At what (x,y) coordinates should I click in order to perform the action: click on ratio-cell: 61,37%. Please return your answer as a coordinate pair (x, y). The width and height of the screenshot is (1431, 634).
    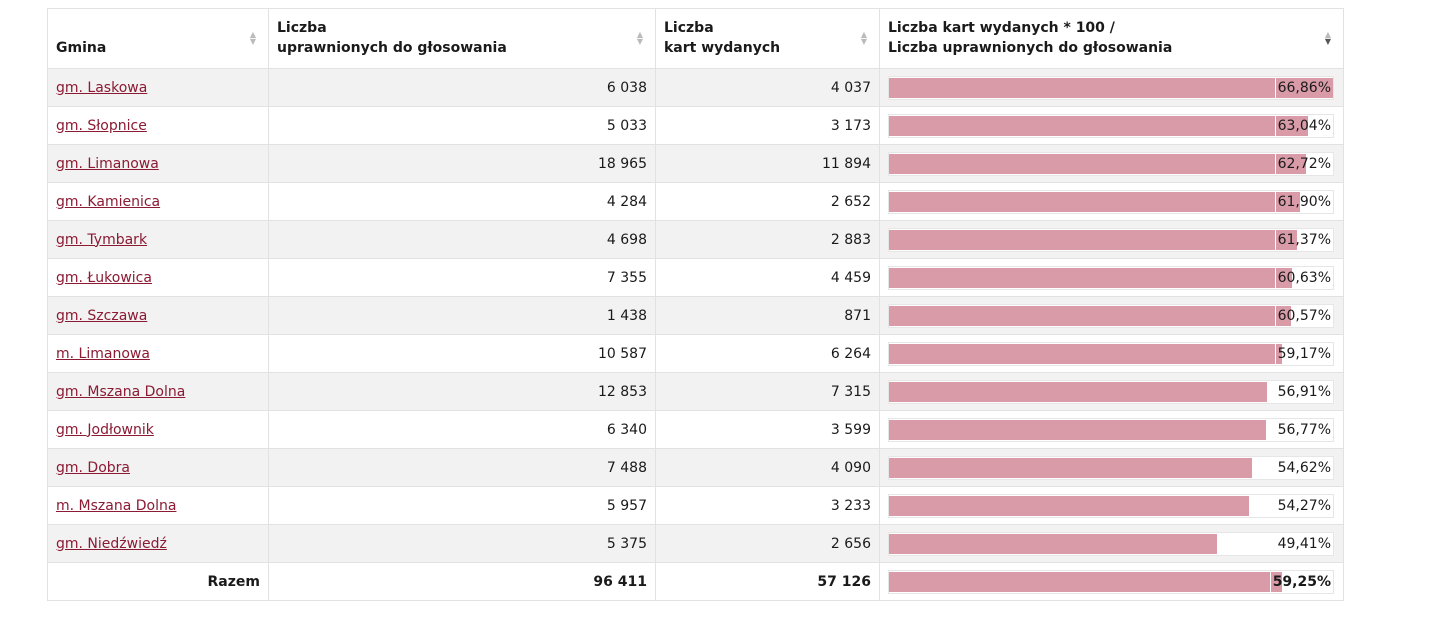
    Looking at the image, I should click on (1111, 239).